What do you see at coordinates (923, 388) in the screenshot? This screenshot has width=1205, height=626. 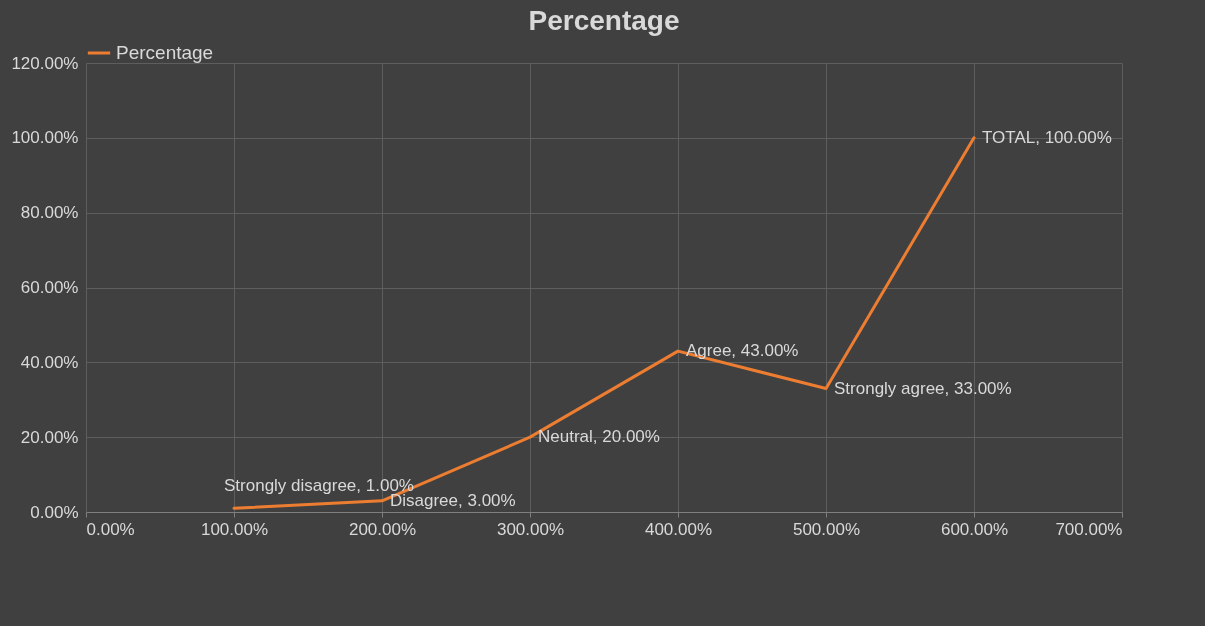 I see `data-label: Strongly agree, 33.00%` at bounding box center [923, 388].